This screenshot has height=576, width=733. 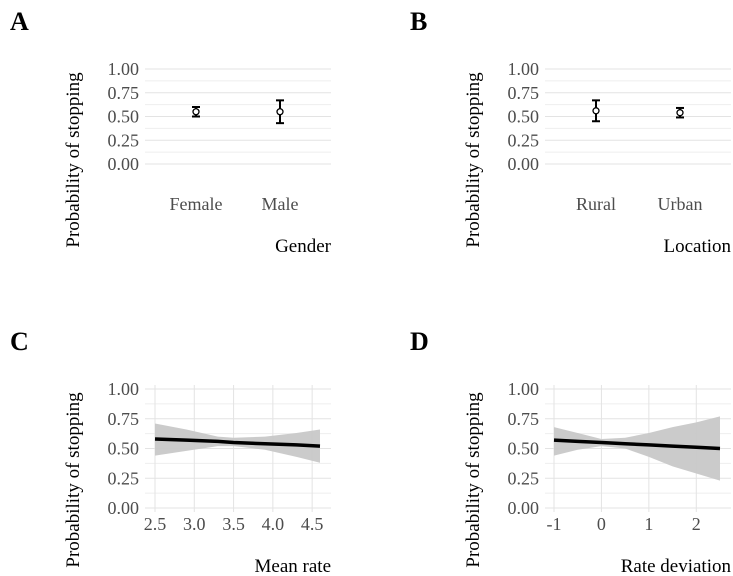 What do you see at coordinates (676, 566) in the screenshot?
I see `x-axis-title: Rate deviation` at bounding box center [676, 566].